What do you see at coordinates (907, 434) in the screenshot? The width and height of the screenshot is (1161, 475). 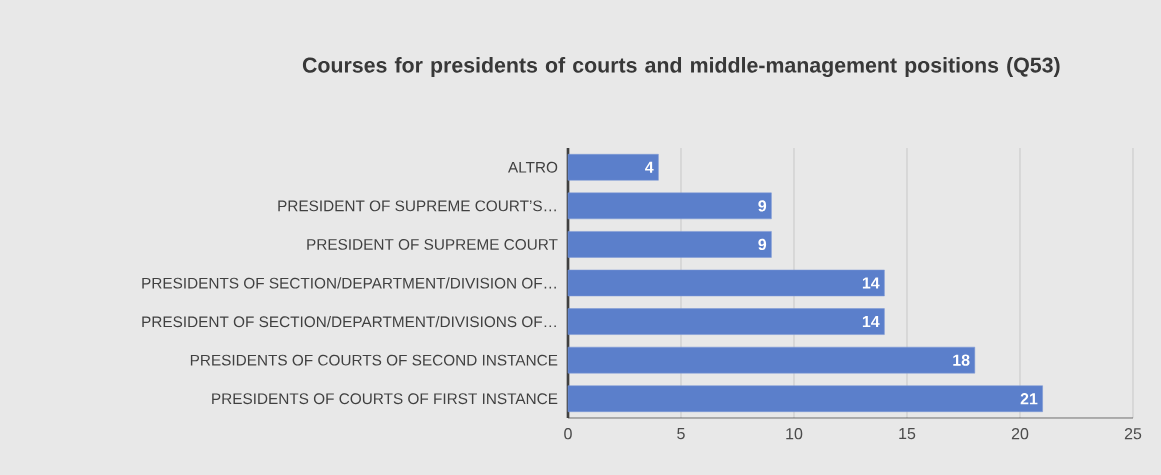 I see `x-tick-label: 15` at bounding box center [907, 434].